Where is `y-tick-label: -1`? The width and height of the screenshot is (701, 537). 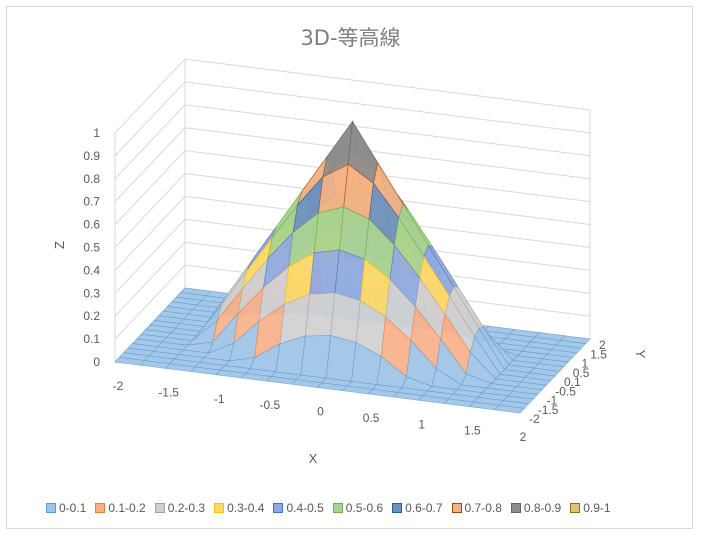
y-tick-label: -1 is located at coordinates (552, 401).